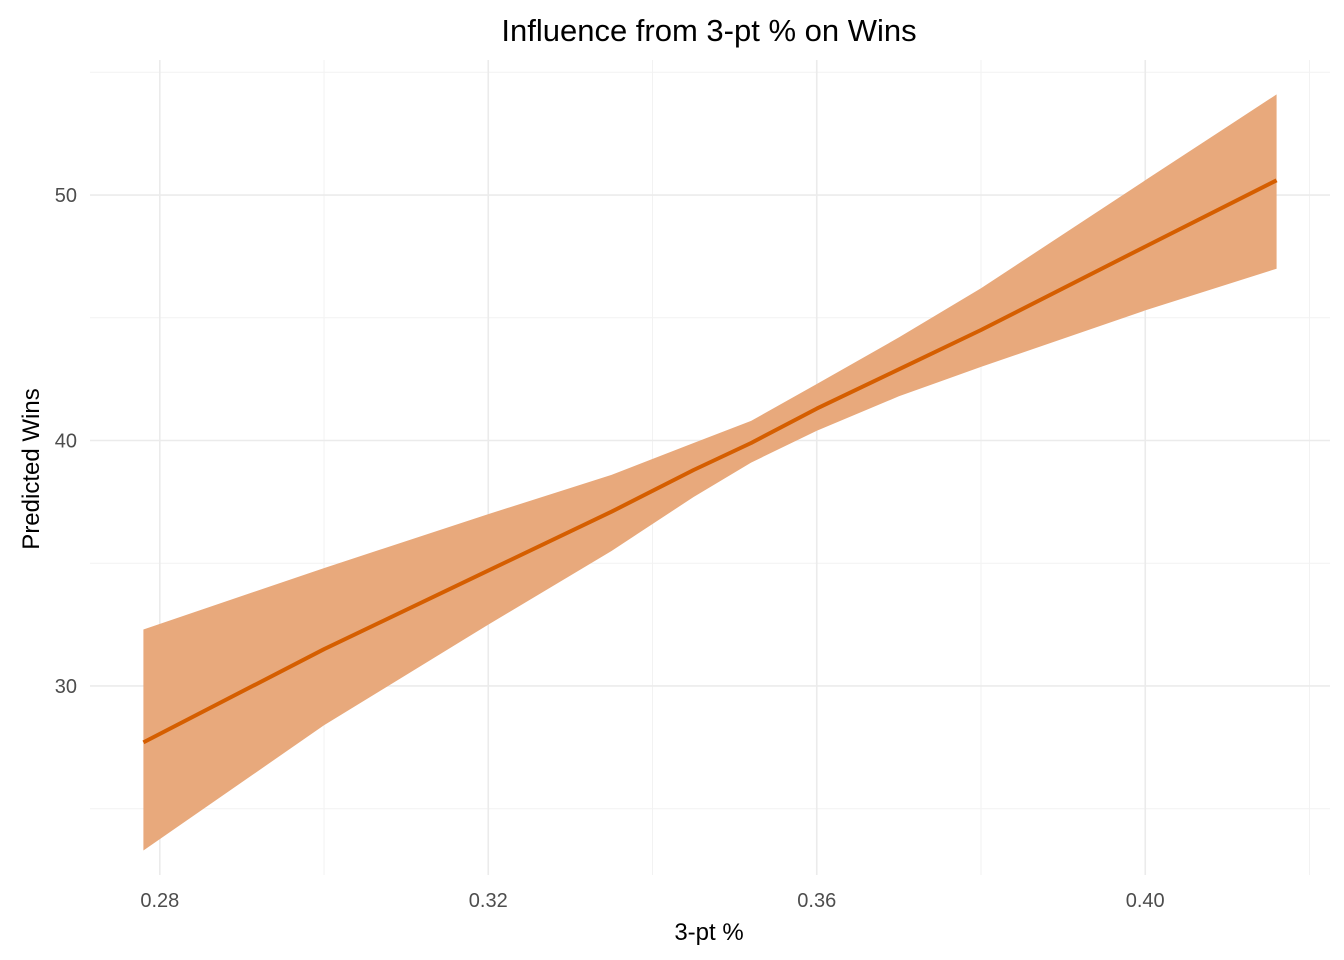  I want to click on x-tick-label: 0.36, so click(816, 901).